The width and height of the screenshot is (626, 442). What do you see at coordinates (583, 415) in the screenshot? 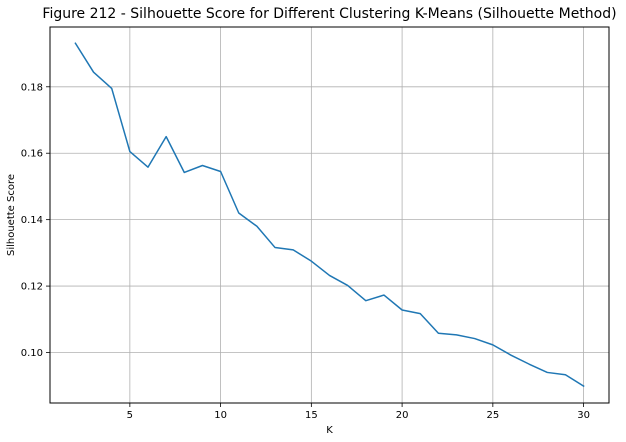
I see `x-tick-label: 30` at bounding box center [583, 415].